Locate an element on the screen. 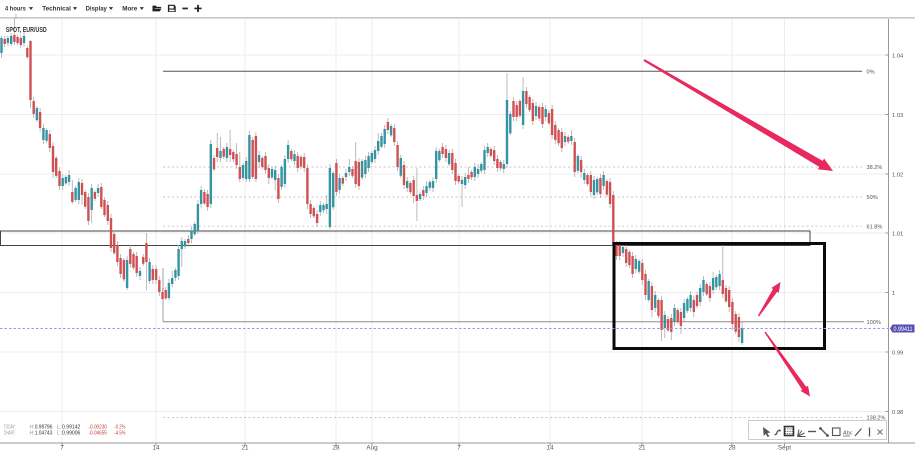  svg-text: 0.99411 is located at coordinates (904, 330).